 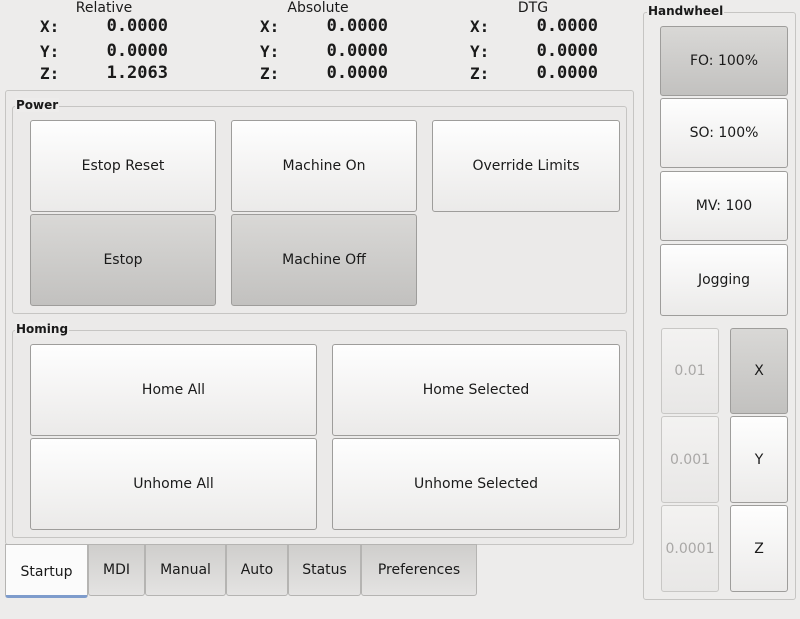 I want to click on tab-manual: Manual, so click(x=185, y=570).